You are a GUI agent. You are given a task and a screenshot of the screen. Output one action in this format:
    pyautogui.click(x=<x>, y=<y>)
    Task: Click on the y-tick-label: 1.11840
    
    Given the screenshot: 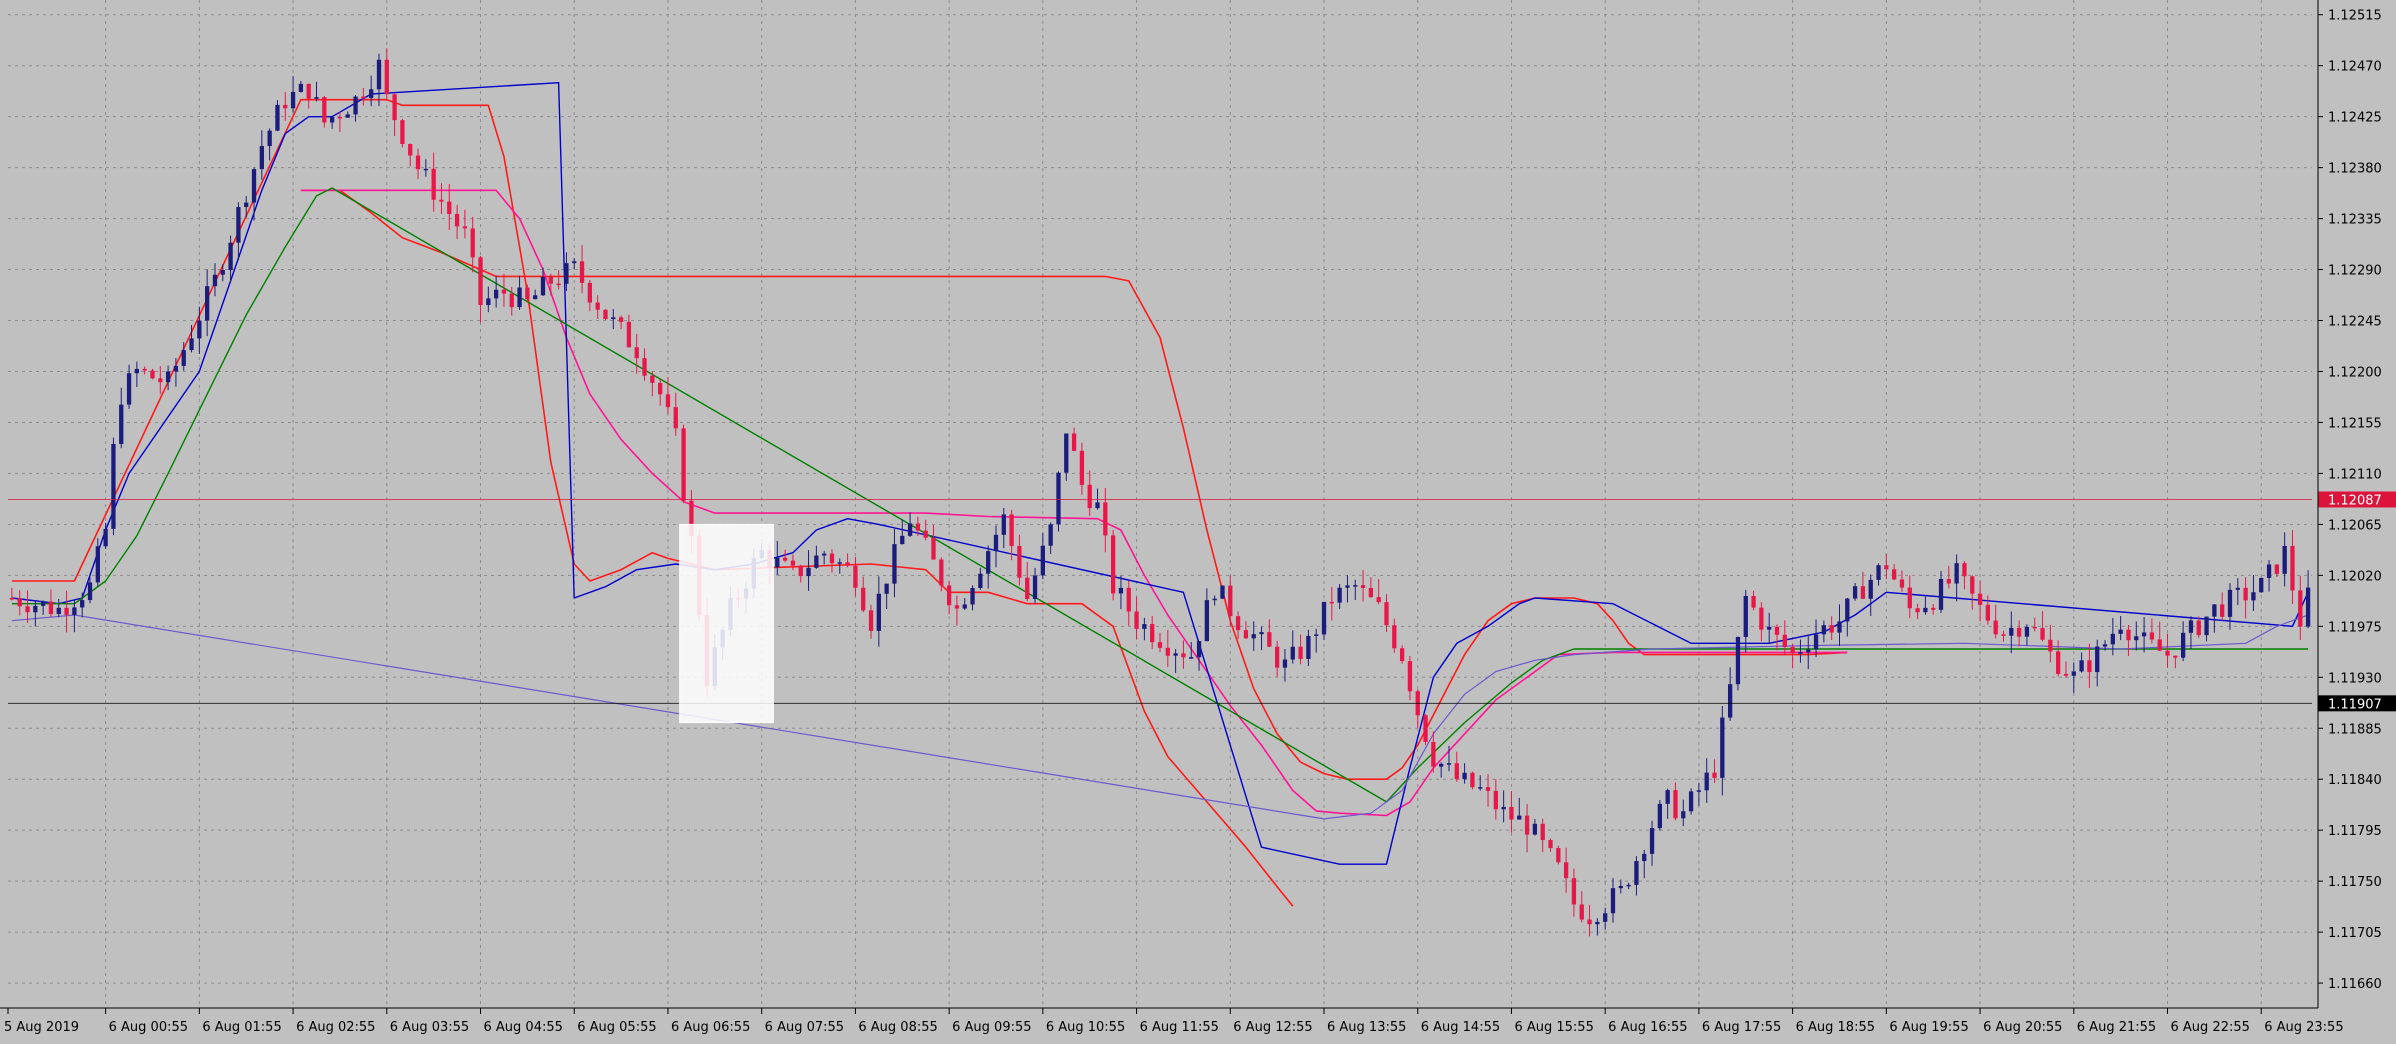 What is the action you would take?
    pyautogui.click(x=2355, y=780)
    